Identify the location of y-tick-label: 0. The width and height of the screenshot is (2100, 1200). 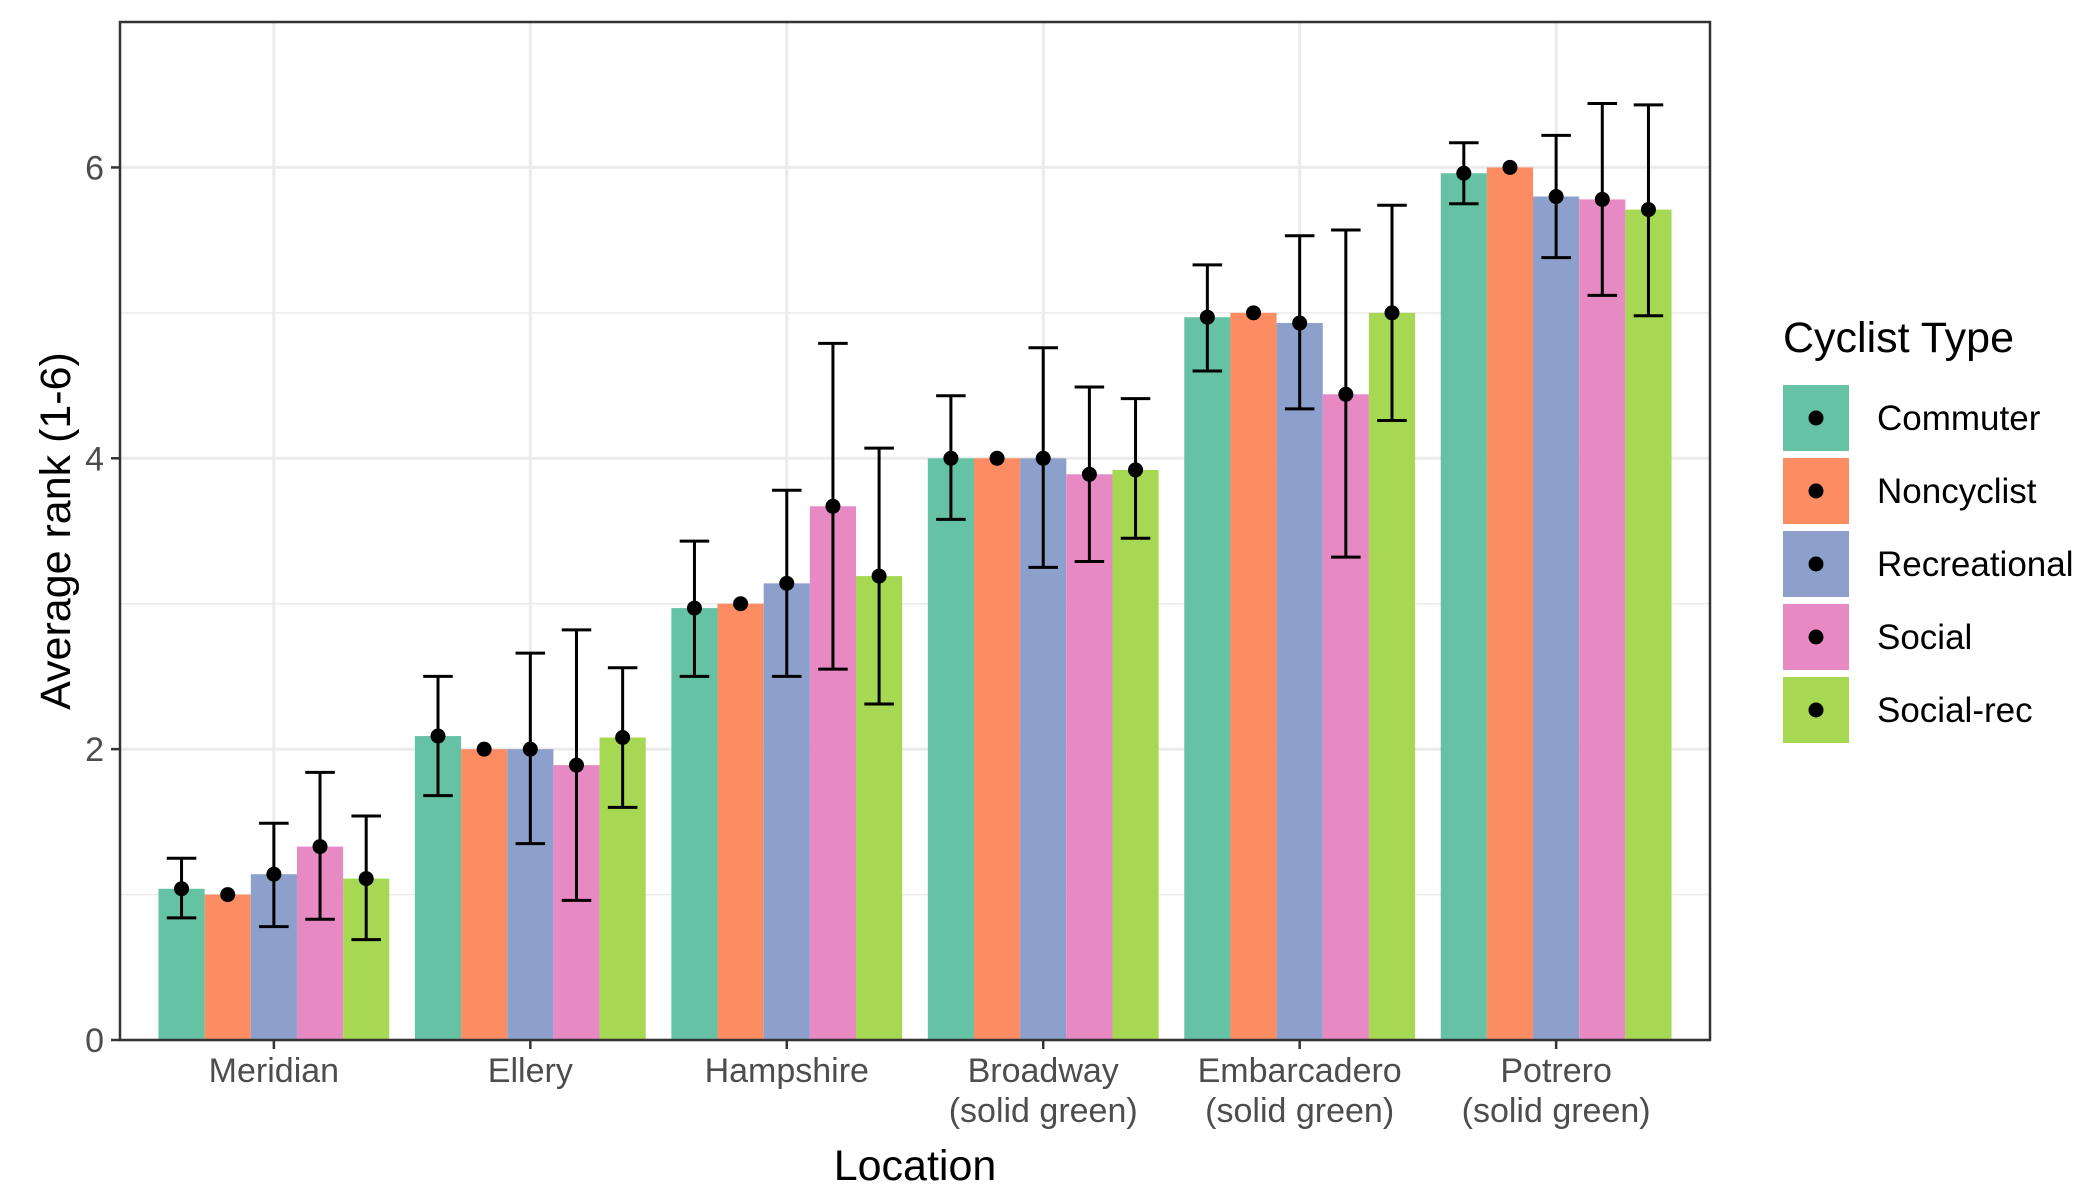
(94, 1041).